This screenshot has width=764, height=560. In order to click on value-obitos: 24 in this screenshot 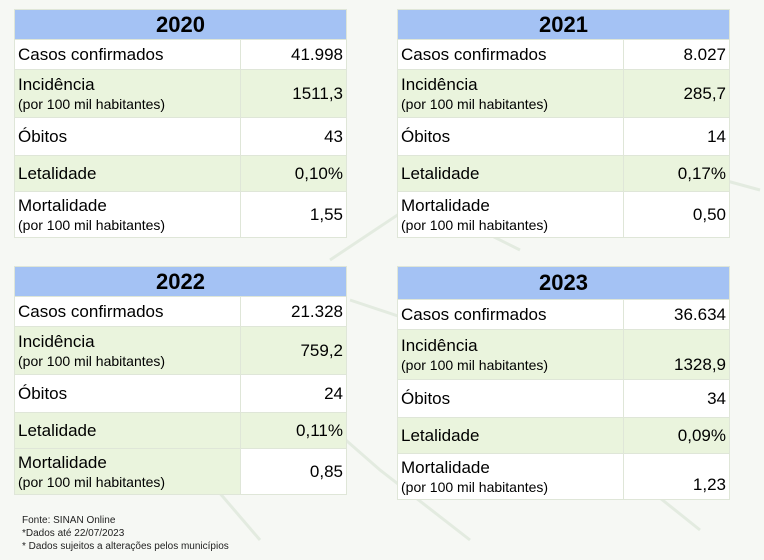, I will do `click(293, 393)`.